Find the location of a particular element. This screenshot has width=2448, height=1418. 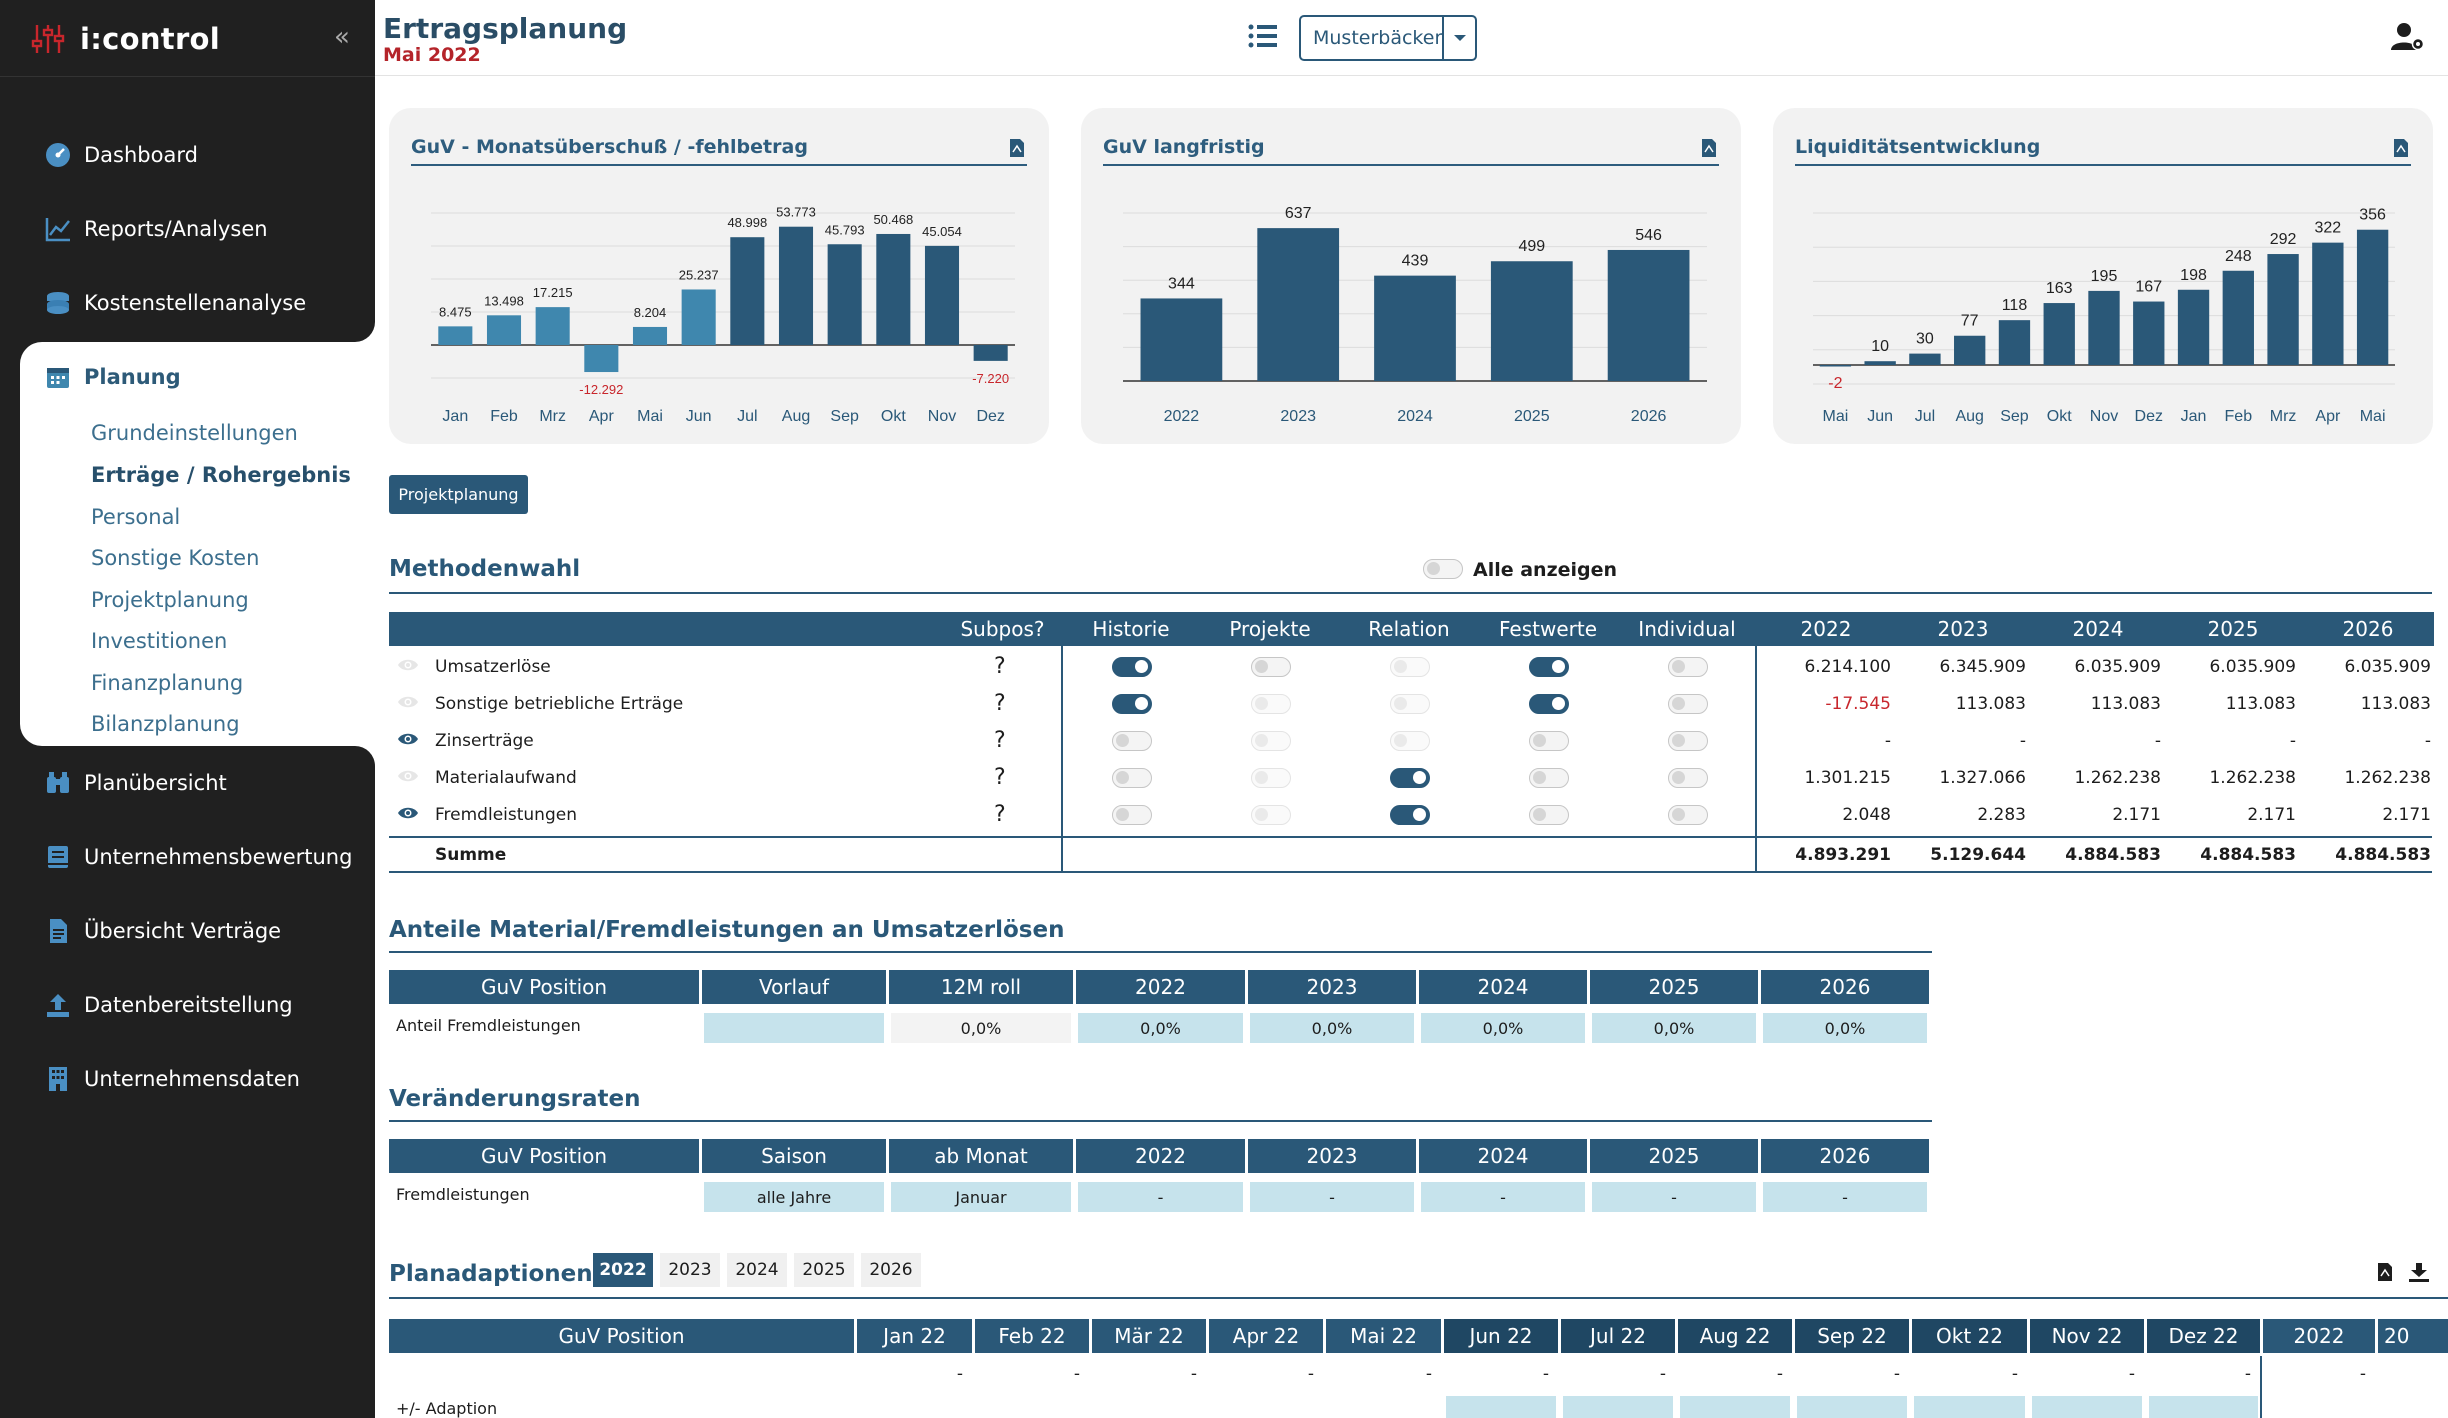

bar is located at coordinates (1970, 350).